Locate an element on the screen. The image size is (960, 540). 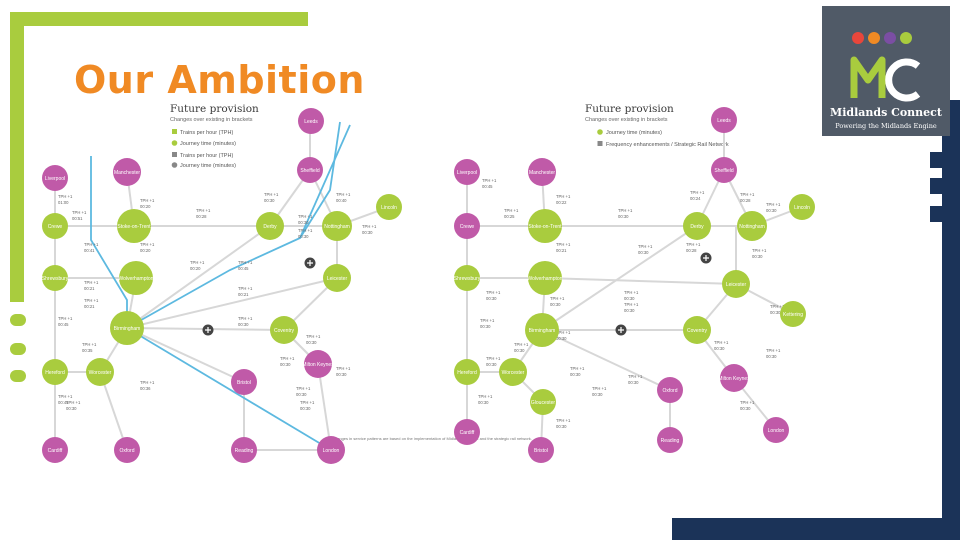
right-panel-title: Future provision is located at coordinates (629, 109).